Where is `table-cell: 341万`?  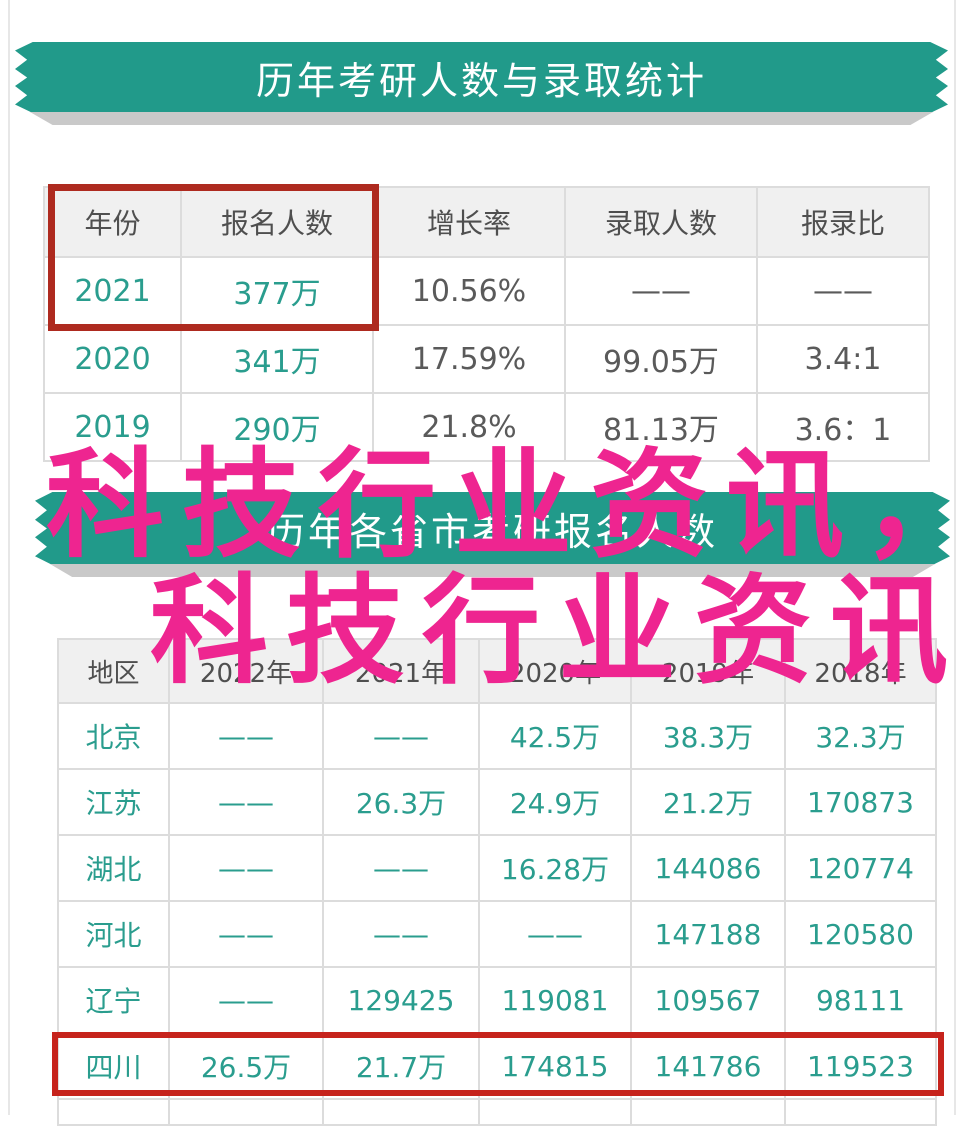
table-cell: 341万 is located at coordinates (277, 359).